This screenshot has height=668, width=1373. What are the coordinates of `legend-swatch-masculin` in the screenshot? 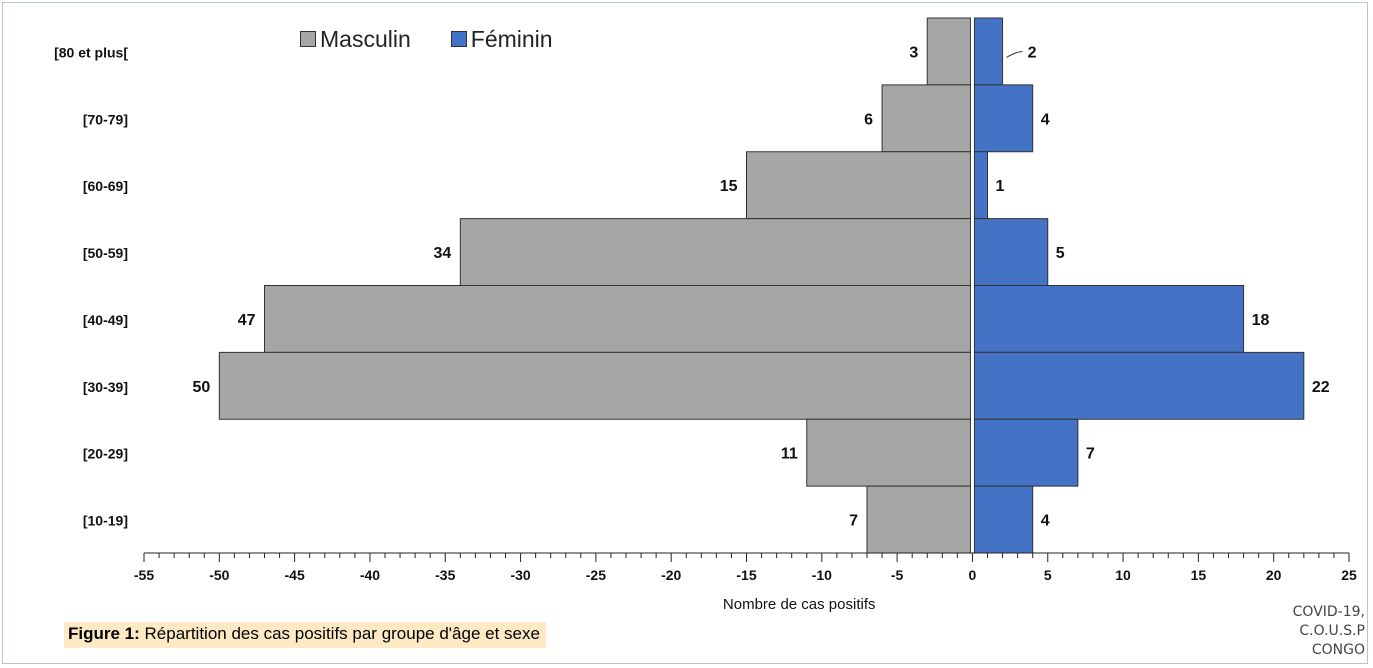 It's located at (308, 39).